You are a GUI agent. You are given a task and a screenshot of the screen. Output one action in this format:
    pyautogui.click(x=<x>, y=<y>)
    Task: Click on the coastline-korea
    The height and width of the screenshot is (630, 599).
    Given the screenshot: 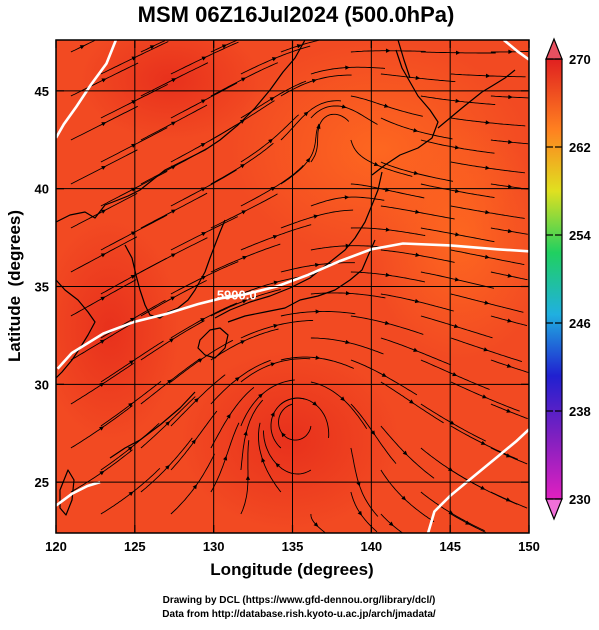 What is the action you would take?
    pyautogui.click(x=175, y=269)
    